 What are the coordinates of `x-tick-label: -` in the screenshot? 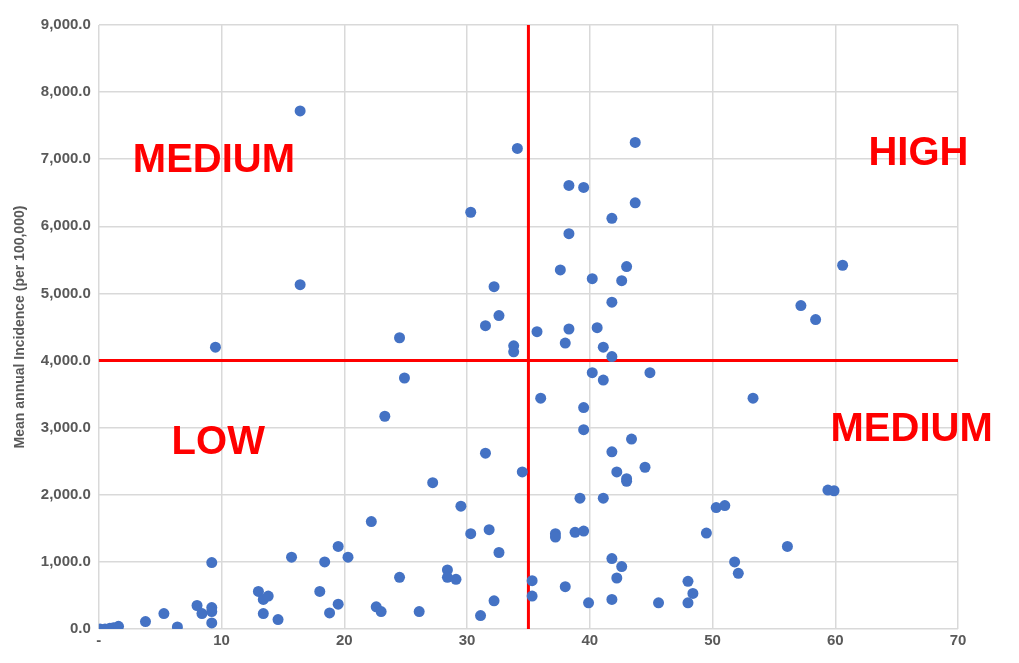 It's located at (99, 640).